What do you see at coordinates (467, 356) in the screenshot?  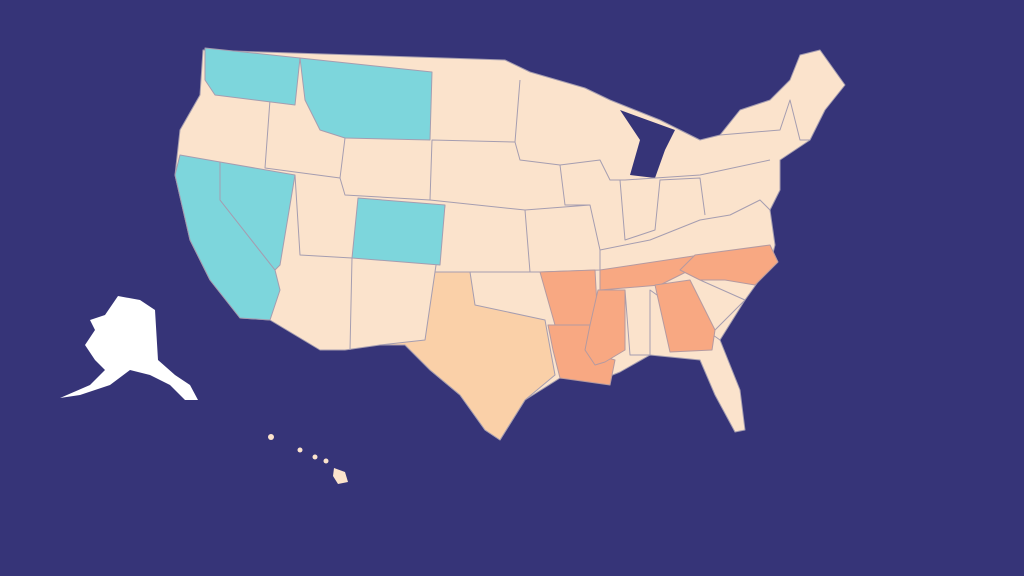 I see `texas` at bounding box center [467, 356].